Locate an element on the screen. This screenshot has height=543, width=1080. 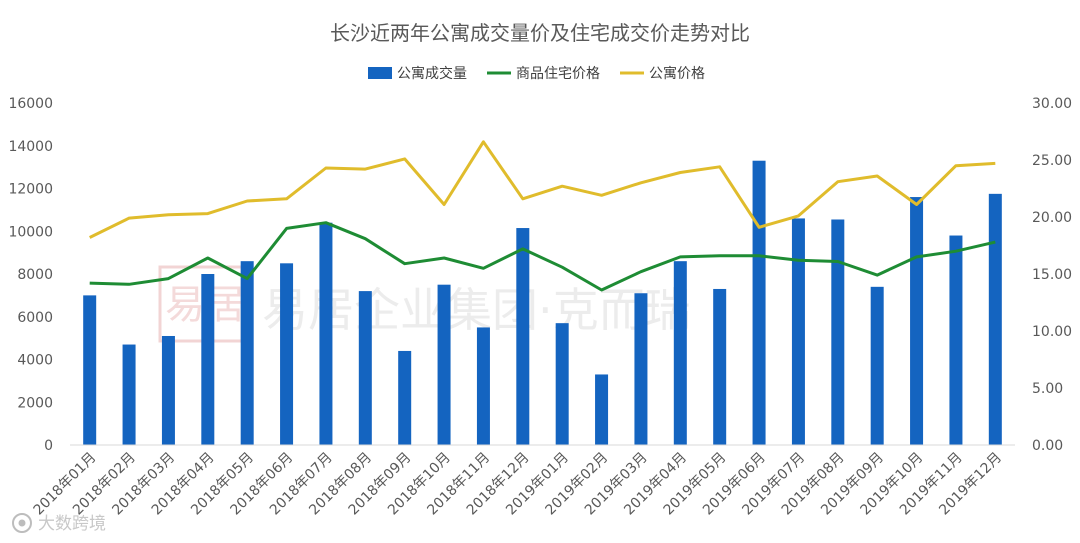
source-watermark: 大数跨境 is located at coordinates (59, 523).